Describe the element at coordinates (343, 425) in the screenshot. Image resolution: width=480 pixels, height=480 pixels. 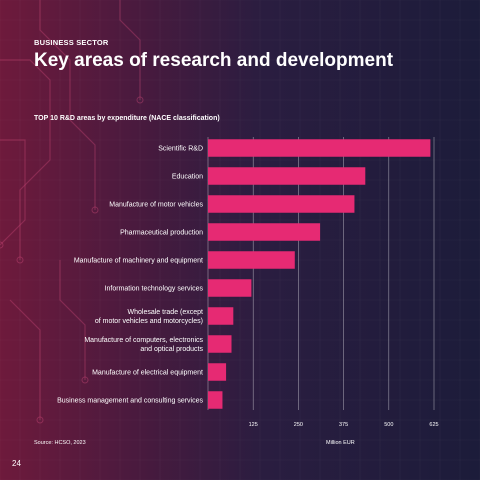
I see `x-tick-label: 375` at that location.